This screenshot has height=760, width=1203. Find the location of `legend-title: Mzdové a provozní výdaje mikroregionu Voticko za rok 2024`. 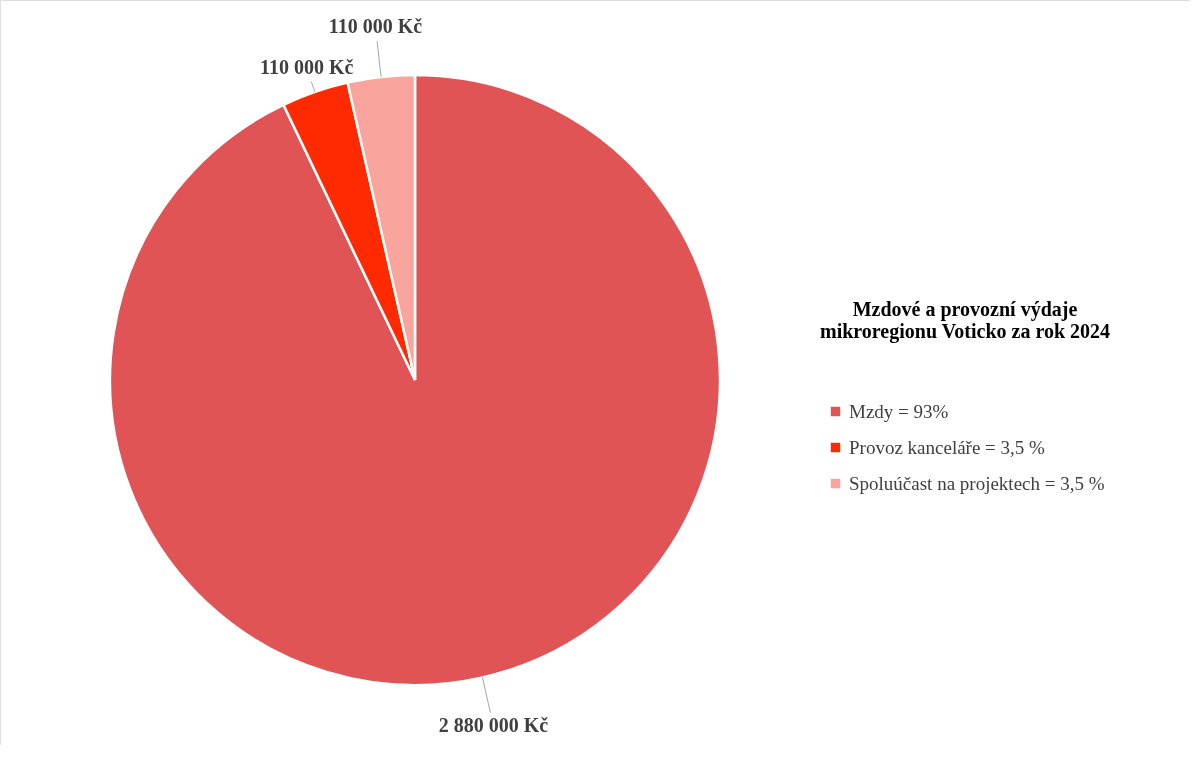

legend-title: Mzdové a provozní výdaje mikroregionu Voticko za rok 2024 is located at coordinates (965, 320).